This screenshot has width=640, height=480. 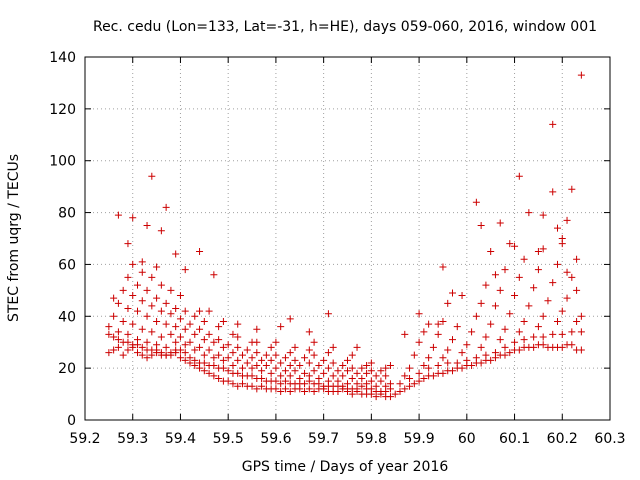 I want to click on x-tick-label: 59.4, so click(x=180, y=439).